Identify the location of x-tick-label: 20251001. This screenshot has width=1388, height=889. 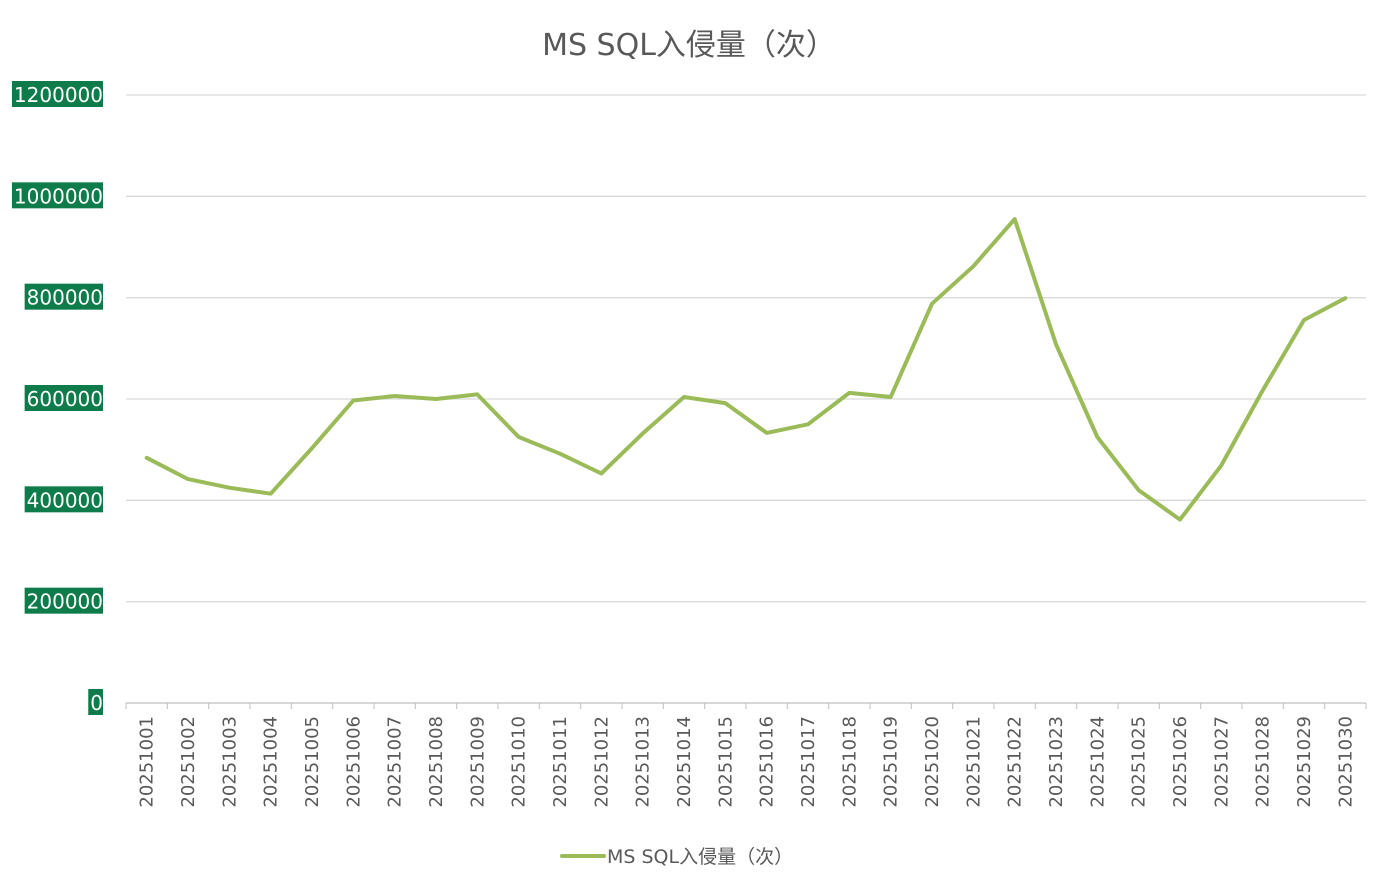
(147, 762).